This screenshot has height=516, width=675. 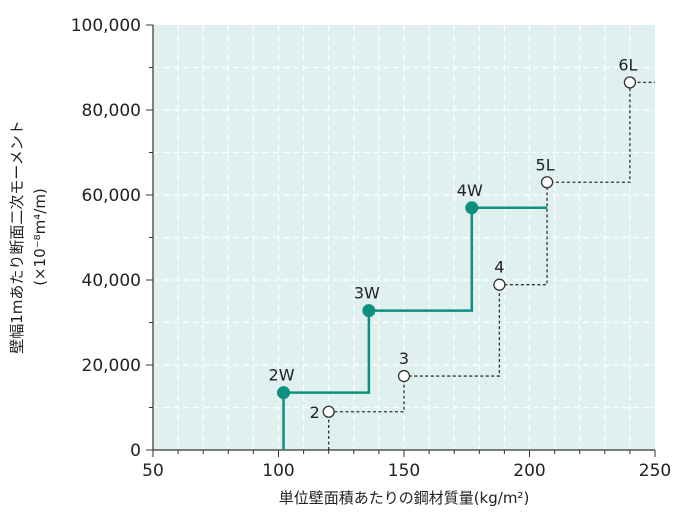 I want to click on y-axis-label: 壁幅1mあたり断面二次モーメント, so click(x=17, y=237).